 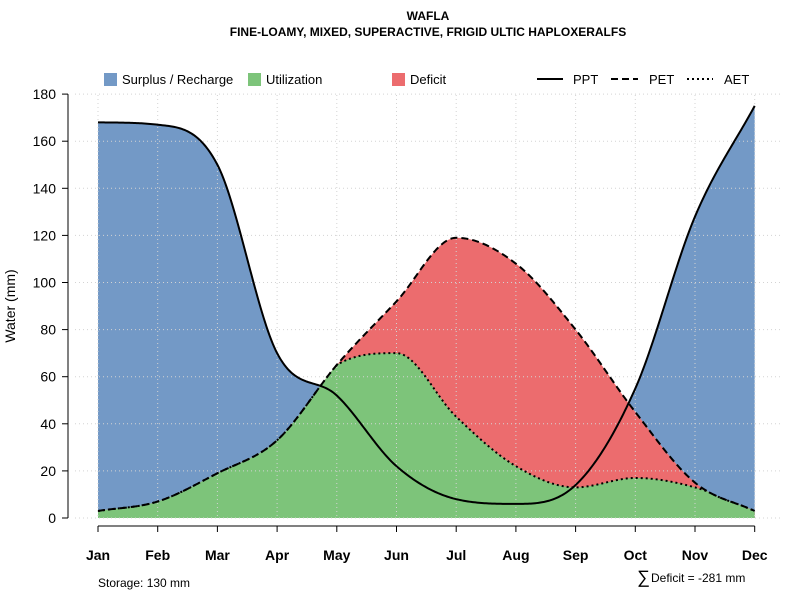 What do you see at coordinates (157, 555) in the screenshot?
I see `x-tick-label: Feb` at bounding box center [157, 555].